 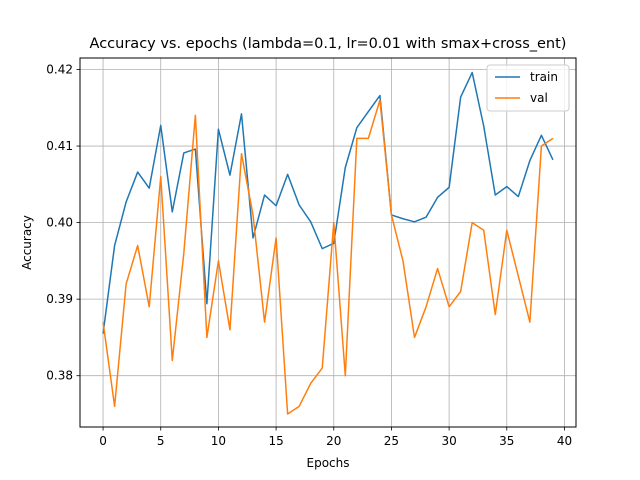 I want to click on x-tick-label: 25, so click(x=391, y=441).